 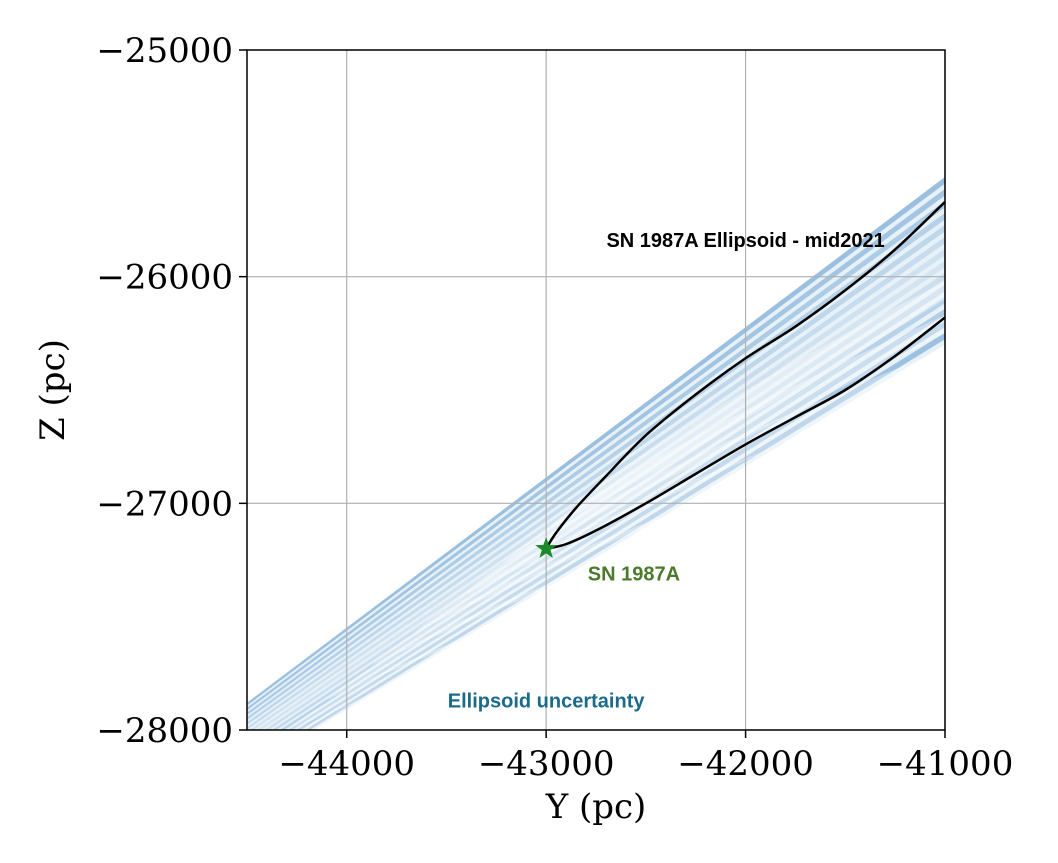 I want to click on annotation-uncertainty: Ellipsoid uncertainty, so click(x=547, y=701).